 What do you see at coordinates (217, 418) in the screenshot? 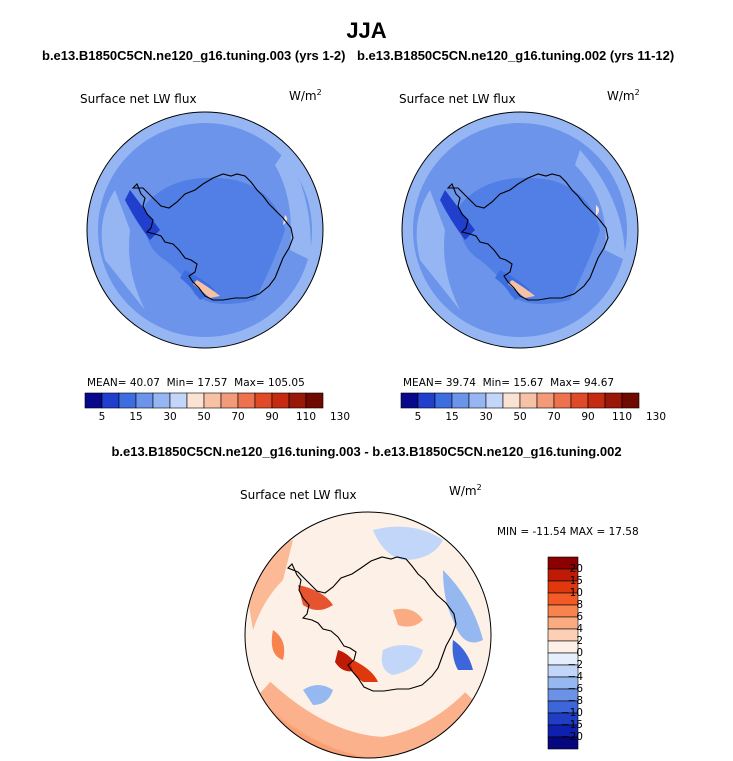
I see `left-colorbar-ticks: 5 15 30 50 70 90 110 130` at bounding box center [217, 418].